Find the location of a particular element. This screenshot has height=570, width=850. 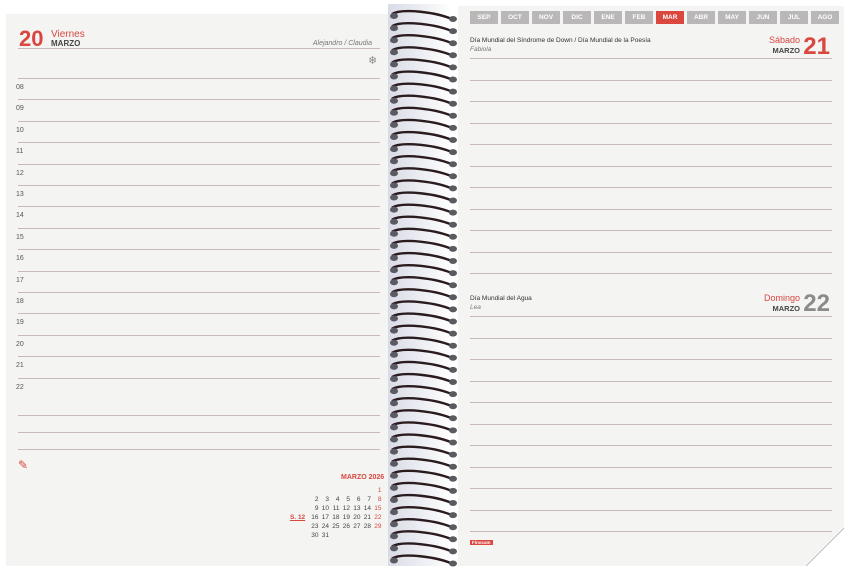

tab-nov: NOV is located at coordinates (546, 17).